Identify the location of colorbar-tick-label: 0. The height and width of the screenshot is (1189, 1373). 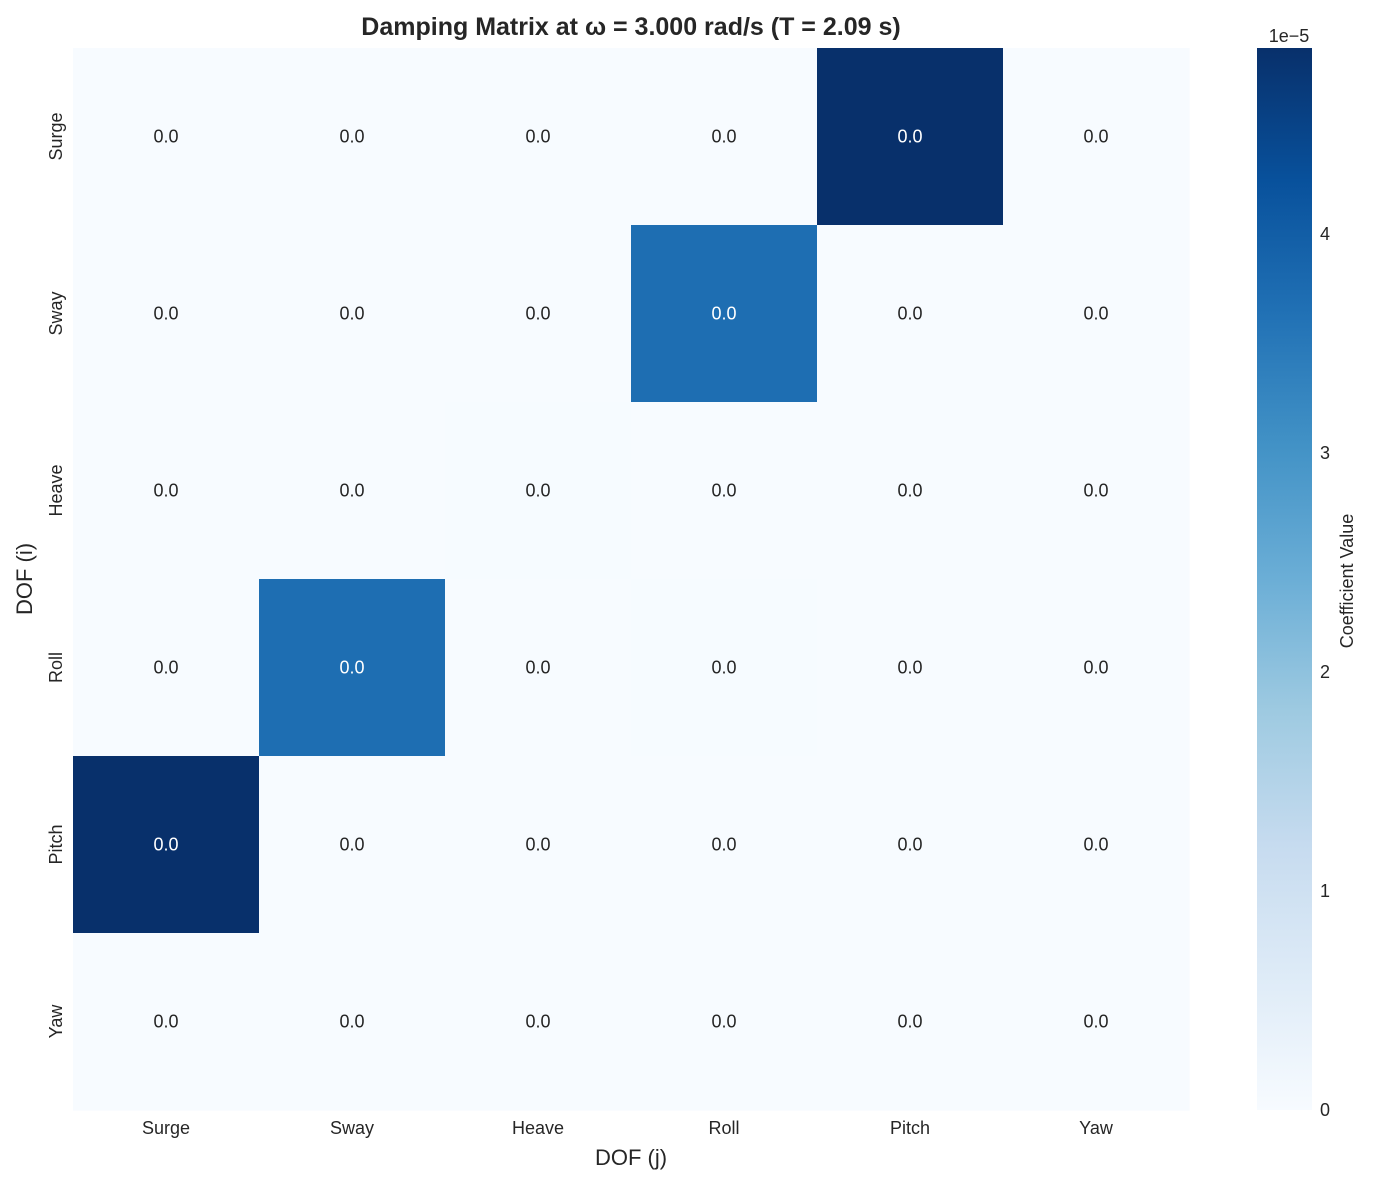
(1325, 1110).